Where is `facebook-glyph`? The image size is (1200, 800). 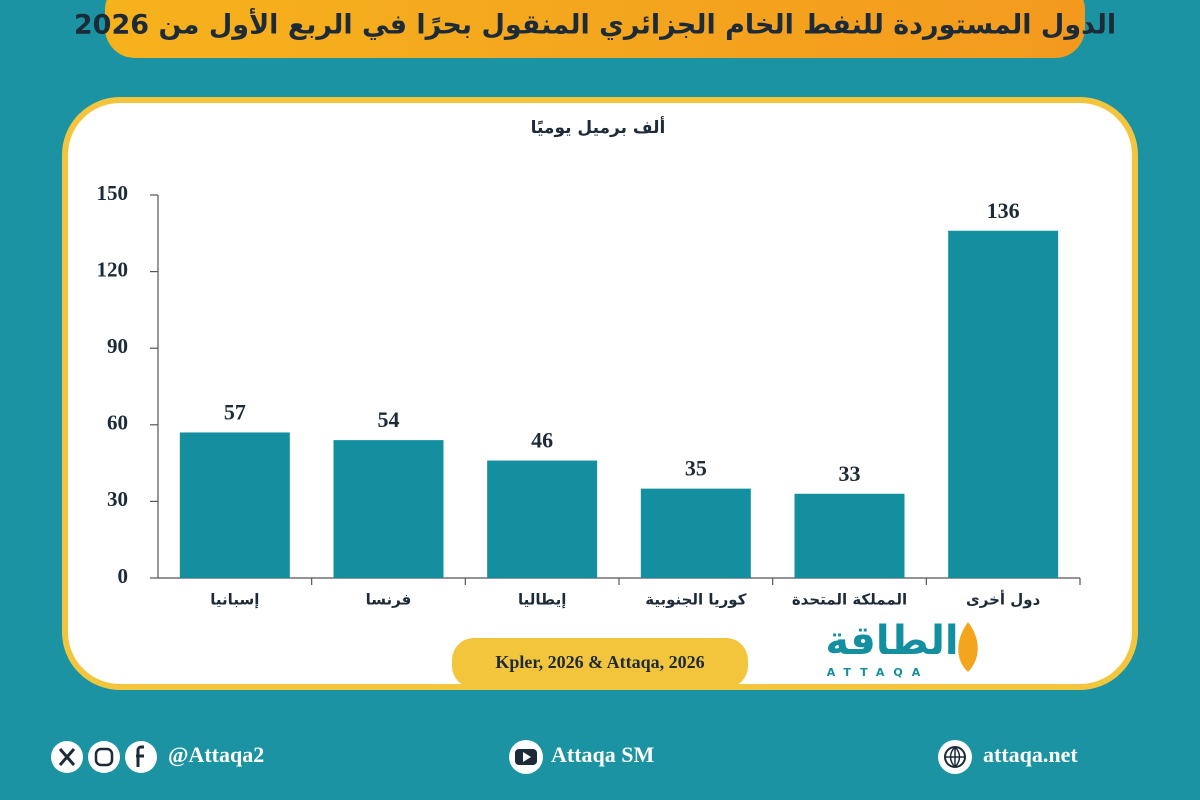 facebook-glyph is located at coordinates (140, 756).